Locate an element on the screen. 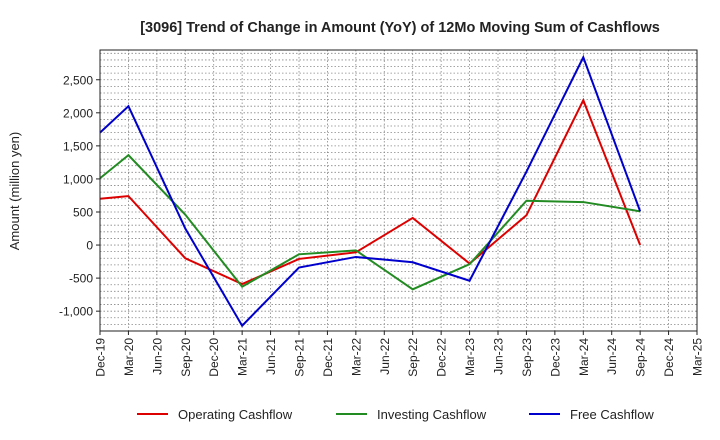  x-tick-label: Dec-21 is located at coordinates (328, 357).